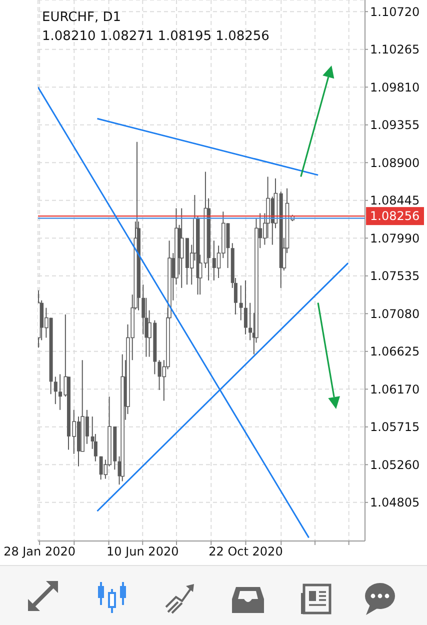 The image size is (427, 625). I want to click on x-tick-label: 28 Jan 2020, so click(40, 551).